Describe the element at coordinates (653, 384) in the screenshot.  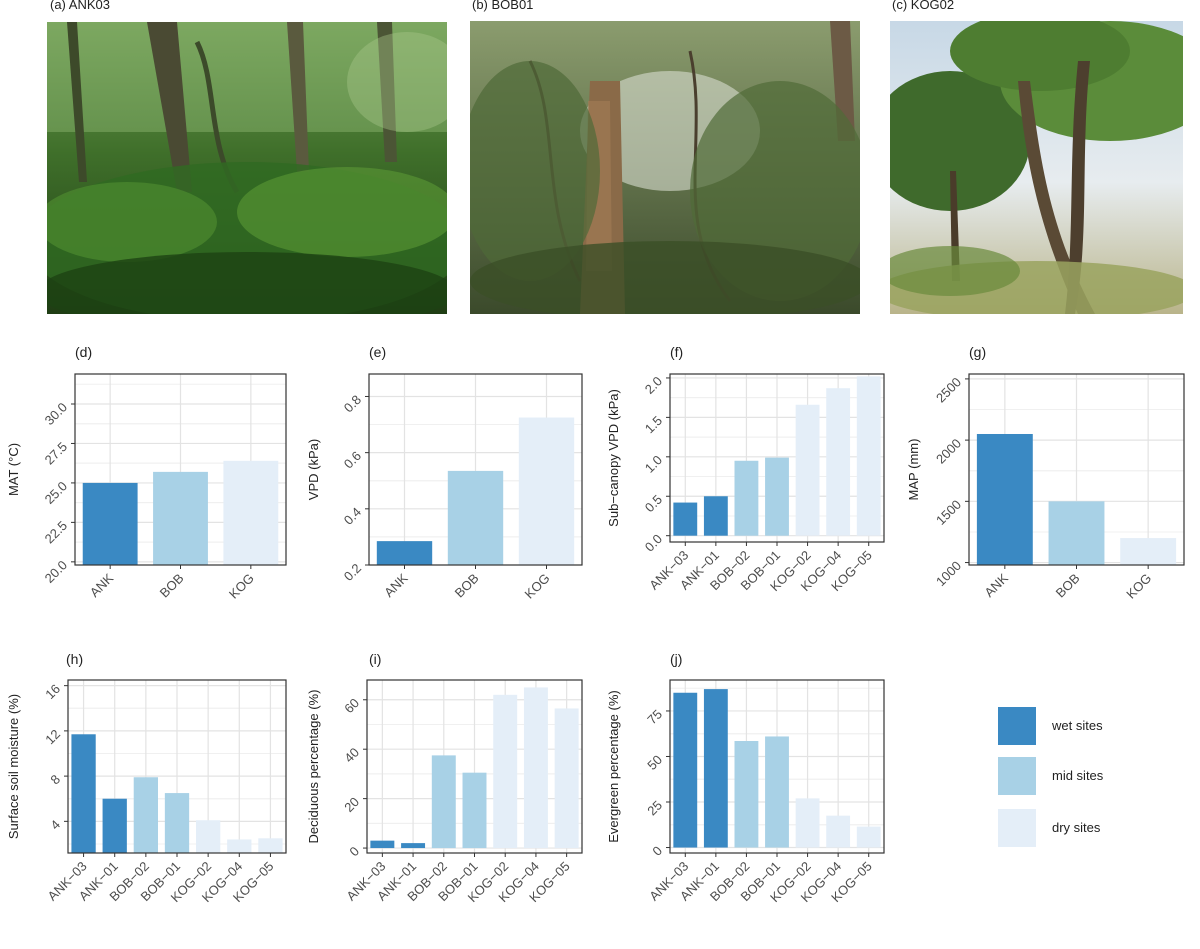
I see `y-tick-label: 2.0` at that location.